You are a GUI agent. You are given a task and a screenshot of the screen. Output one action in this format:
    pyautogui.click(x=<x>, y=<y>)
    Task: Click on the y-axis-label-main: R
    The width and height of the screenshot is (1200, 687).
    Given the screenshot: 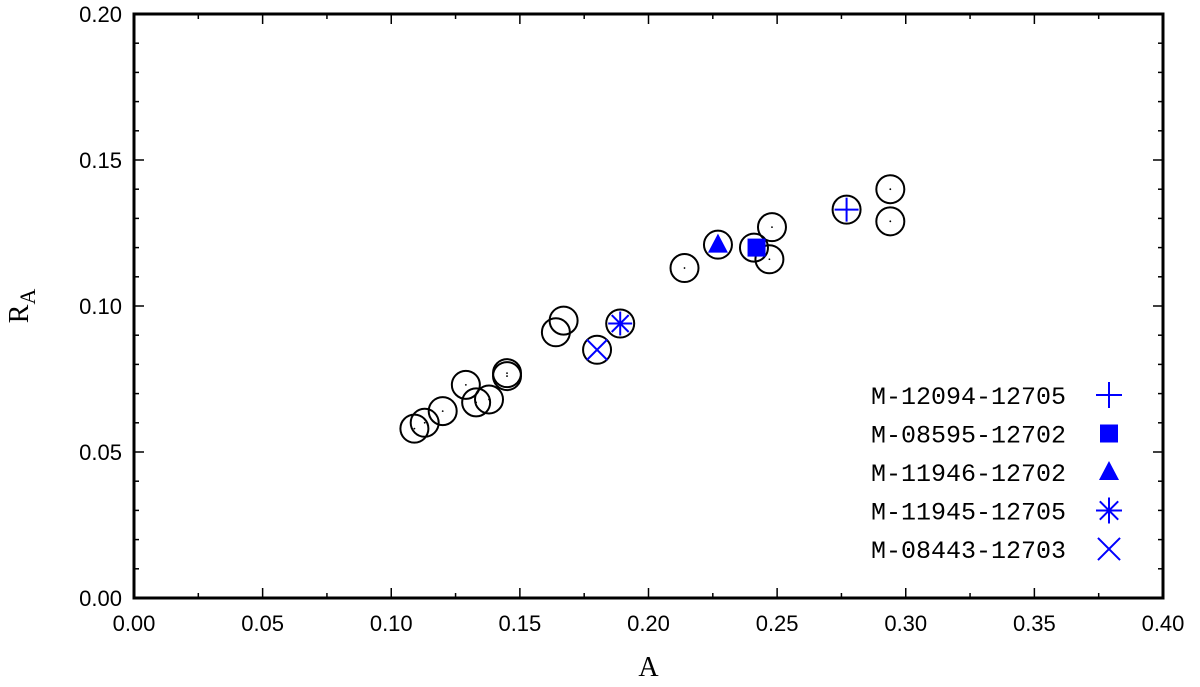 What is the action you would take?
    pyautogui.click(x=19, y=313)
    